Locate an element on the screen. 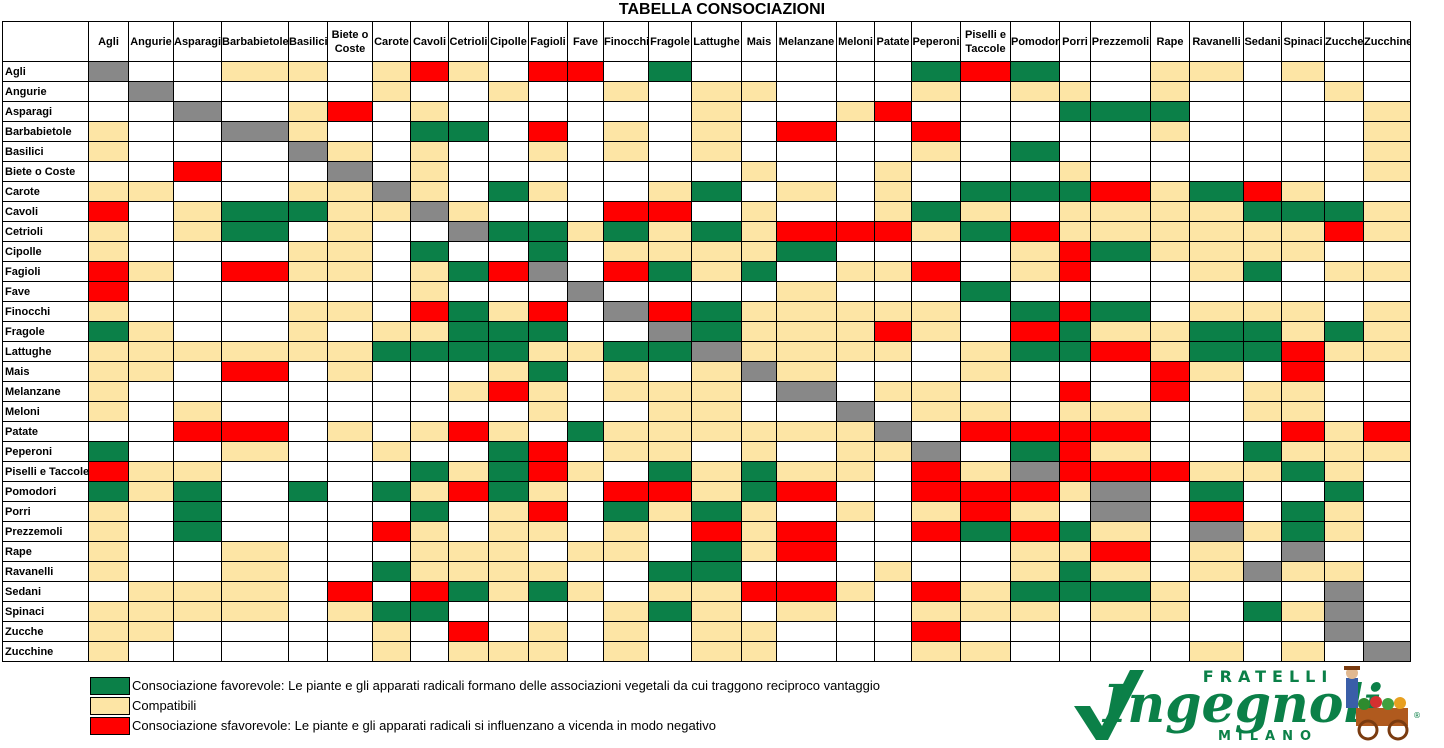 This screenshot has width=1444, height=748. column-label: Fragole is located at coordinates (670, 41).